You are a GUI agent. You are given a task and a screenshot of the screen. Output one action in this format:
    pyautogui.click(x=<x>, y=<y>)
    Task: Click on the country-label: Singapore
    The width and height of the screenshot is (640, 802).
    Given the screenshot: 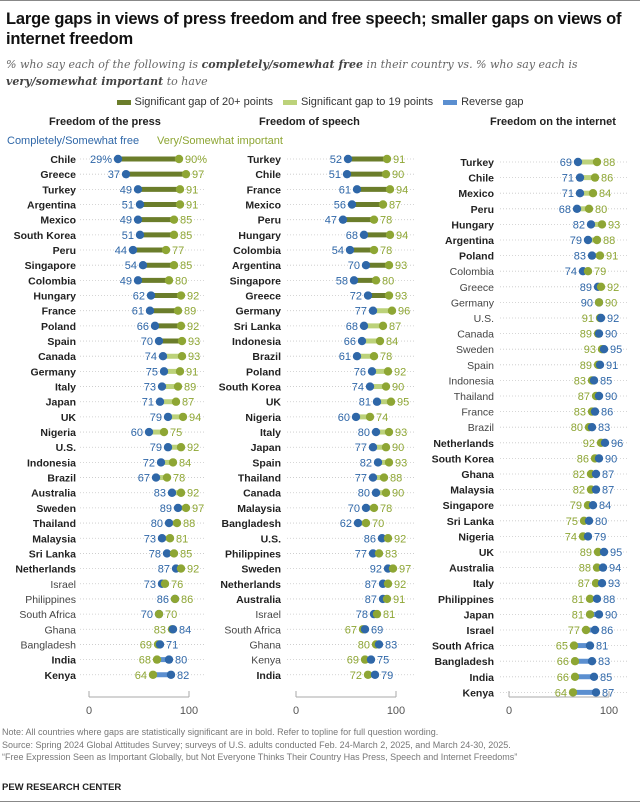 What is the action you would take?
    pyautogui.click(x=51, y=266)
    